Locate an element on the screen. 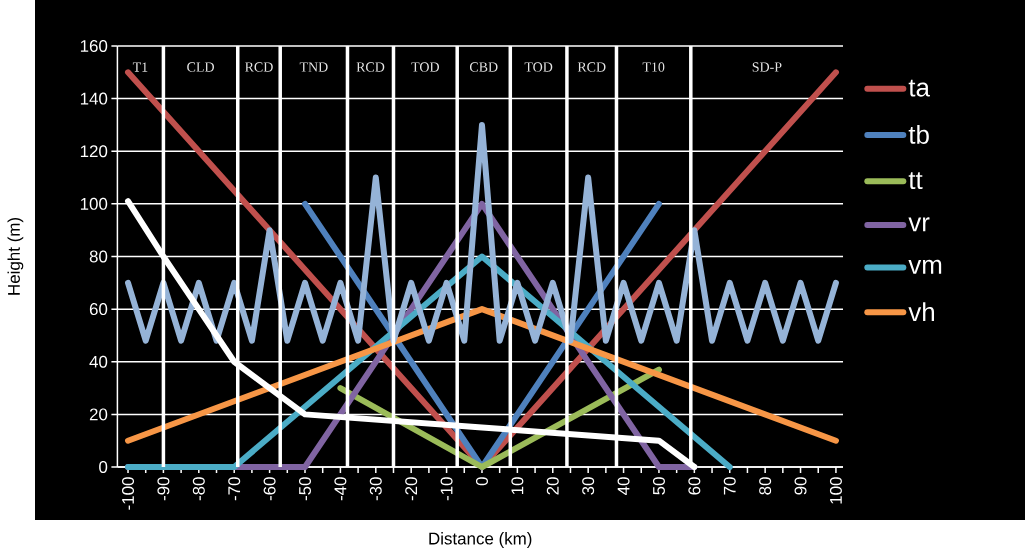 The image size is (1025, 553). annotation: TND is located at coordinates (313, 67).